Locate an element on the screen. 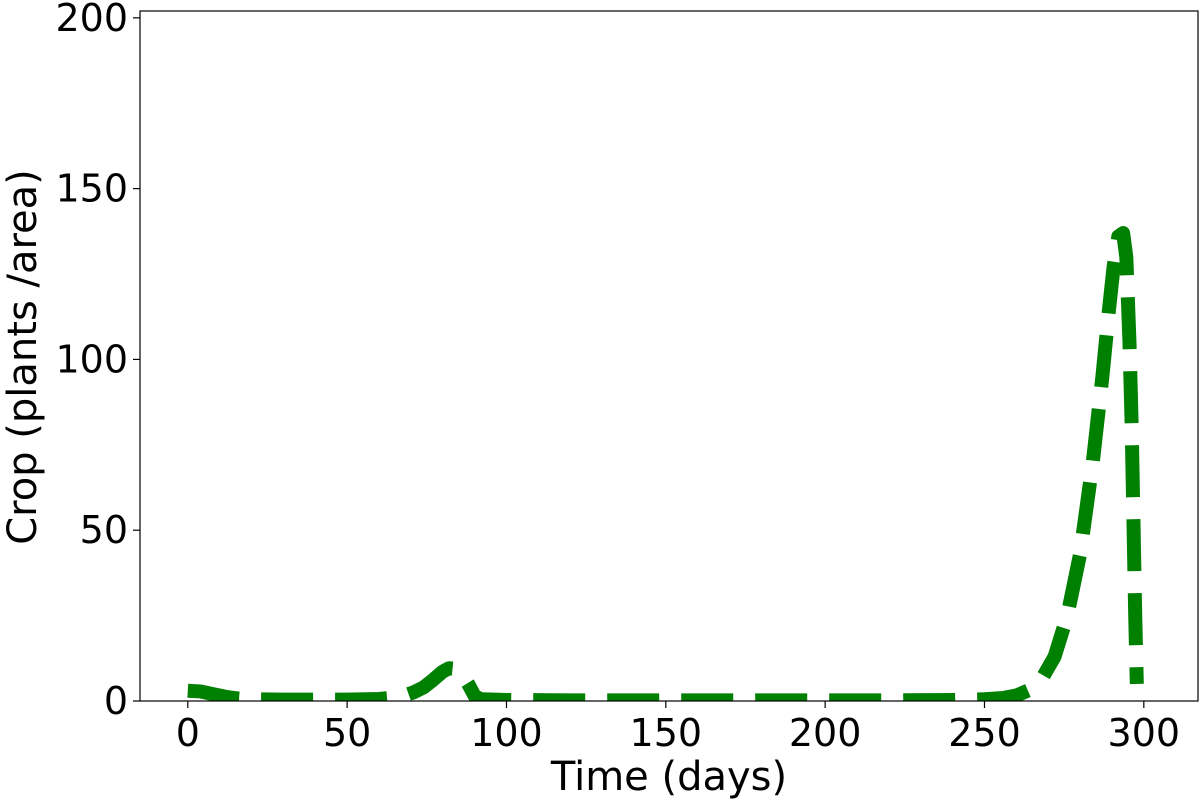 The width and height of the screenshot is (1200, 800). y-tick-label: 0 is located at coordinates (116, 701).